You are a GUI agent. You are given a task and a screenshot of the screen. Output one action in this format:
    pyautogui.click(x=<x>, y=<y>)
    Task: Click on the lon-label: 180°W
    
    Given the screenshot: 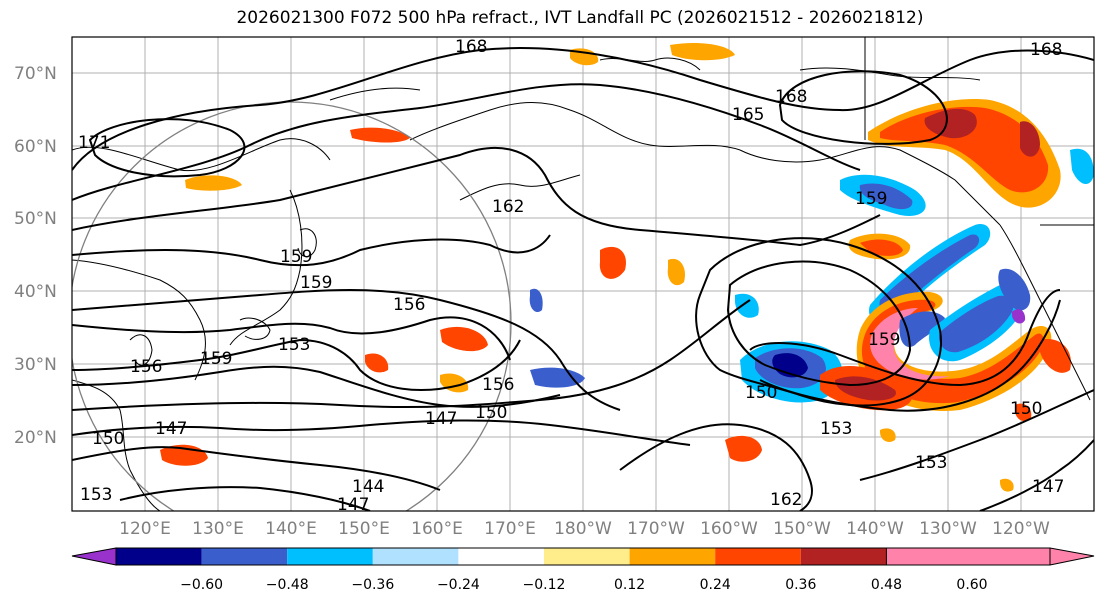 What is the action you would take?
    pyautogui.click(x=583, y=529)
    